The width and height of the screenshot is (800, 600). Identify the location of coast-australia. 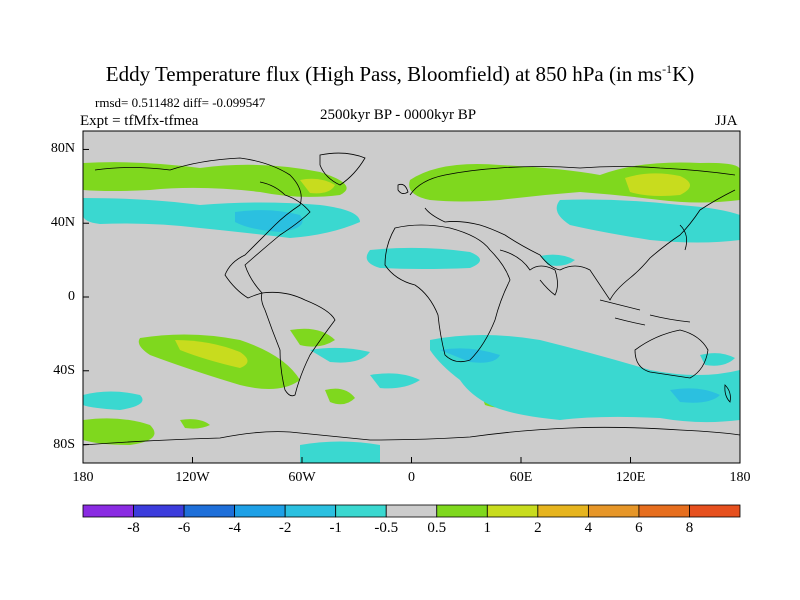
(671, 354).